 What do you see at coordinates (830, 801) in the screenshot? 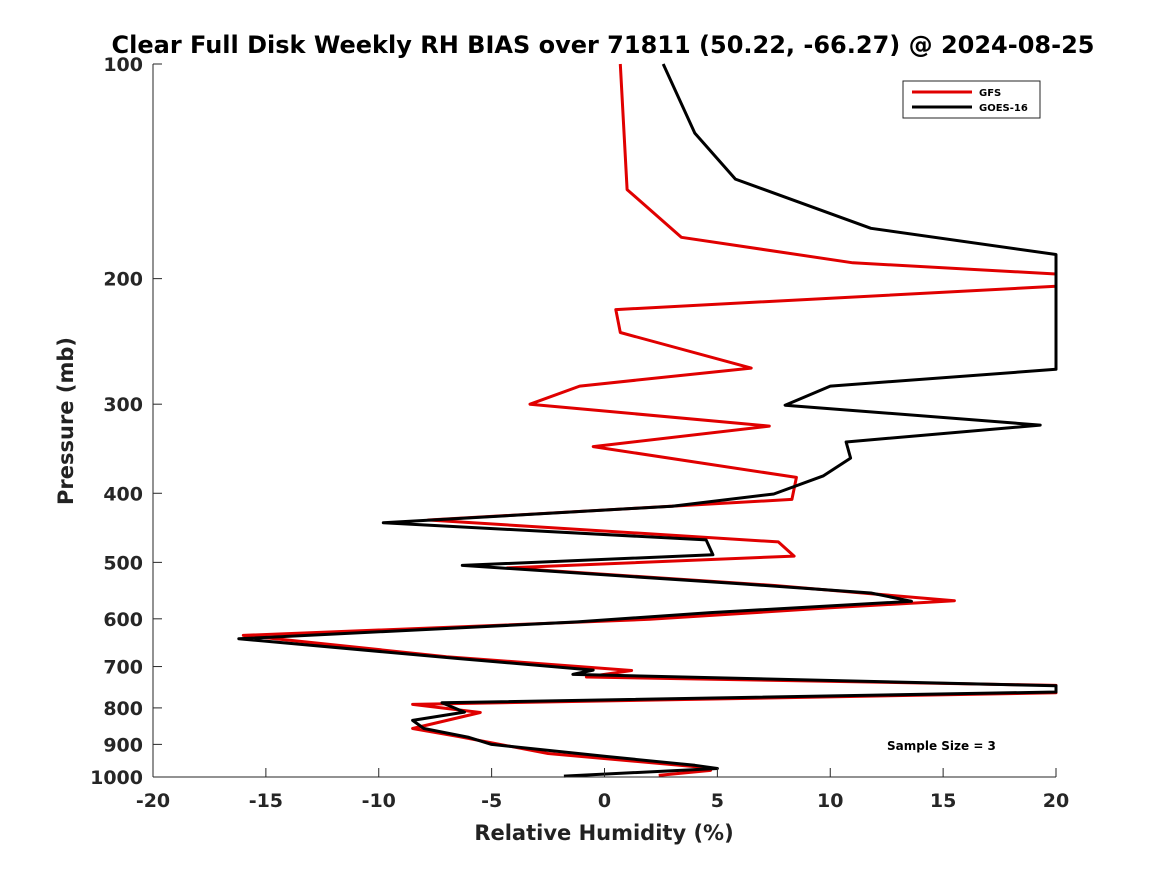
I see `x-tick-label: 10` at bounding box center [830, 801].